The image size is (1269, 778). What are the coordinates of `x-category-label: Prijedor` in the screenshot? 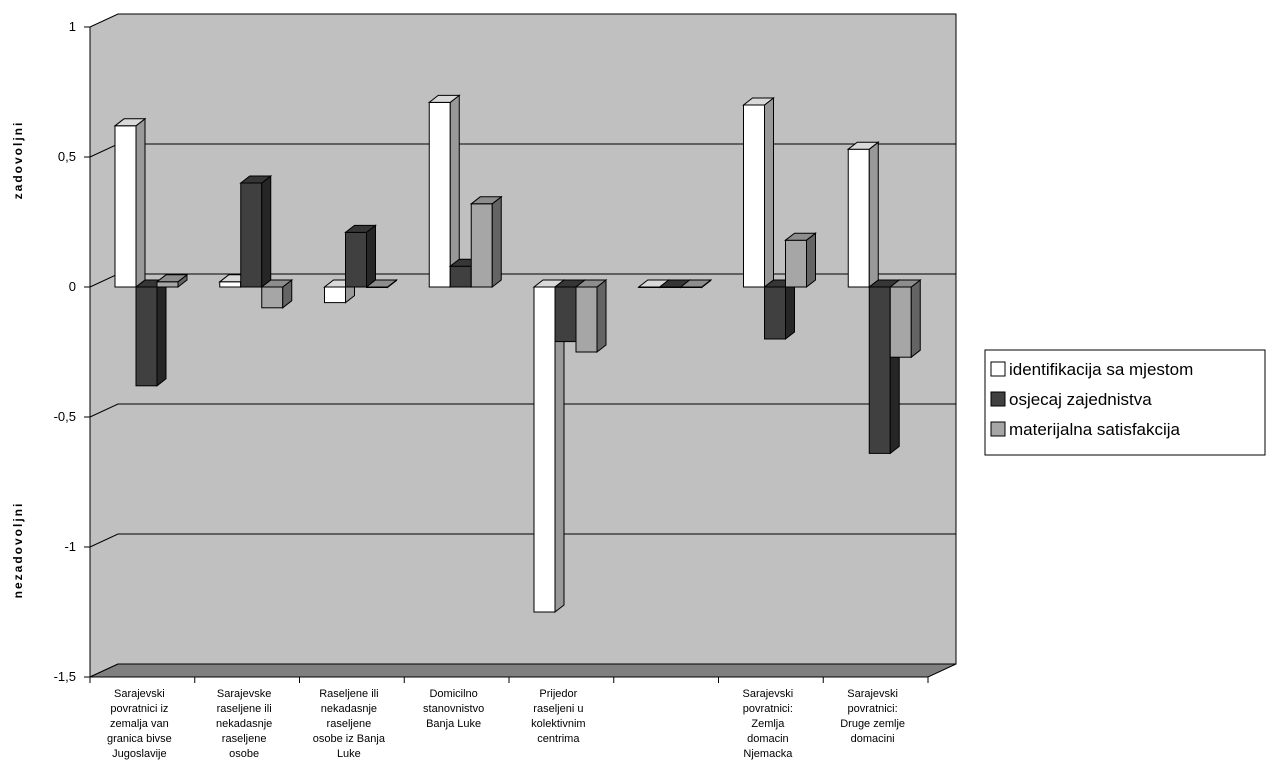 It's located at (558, 694).